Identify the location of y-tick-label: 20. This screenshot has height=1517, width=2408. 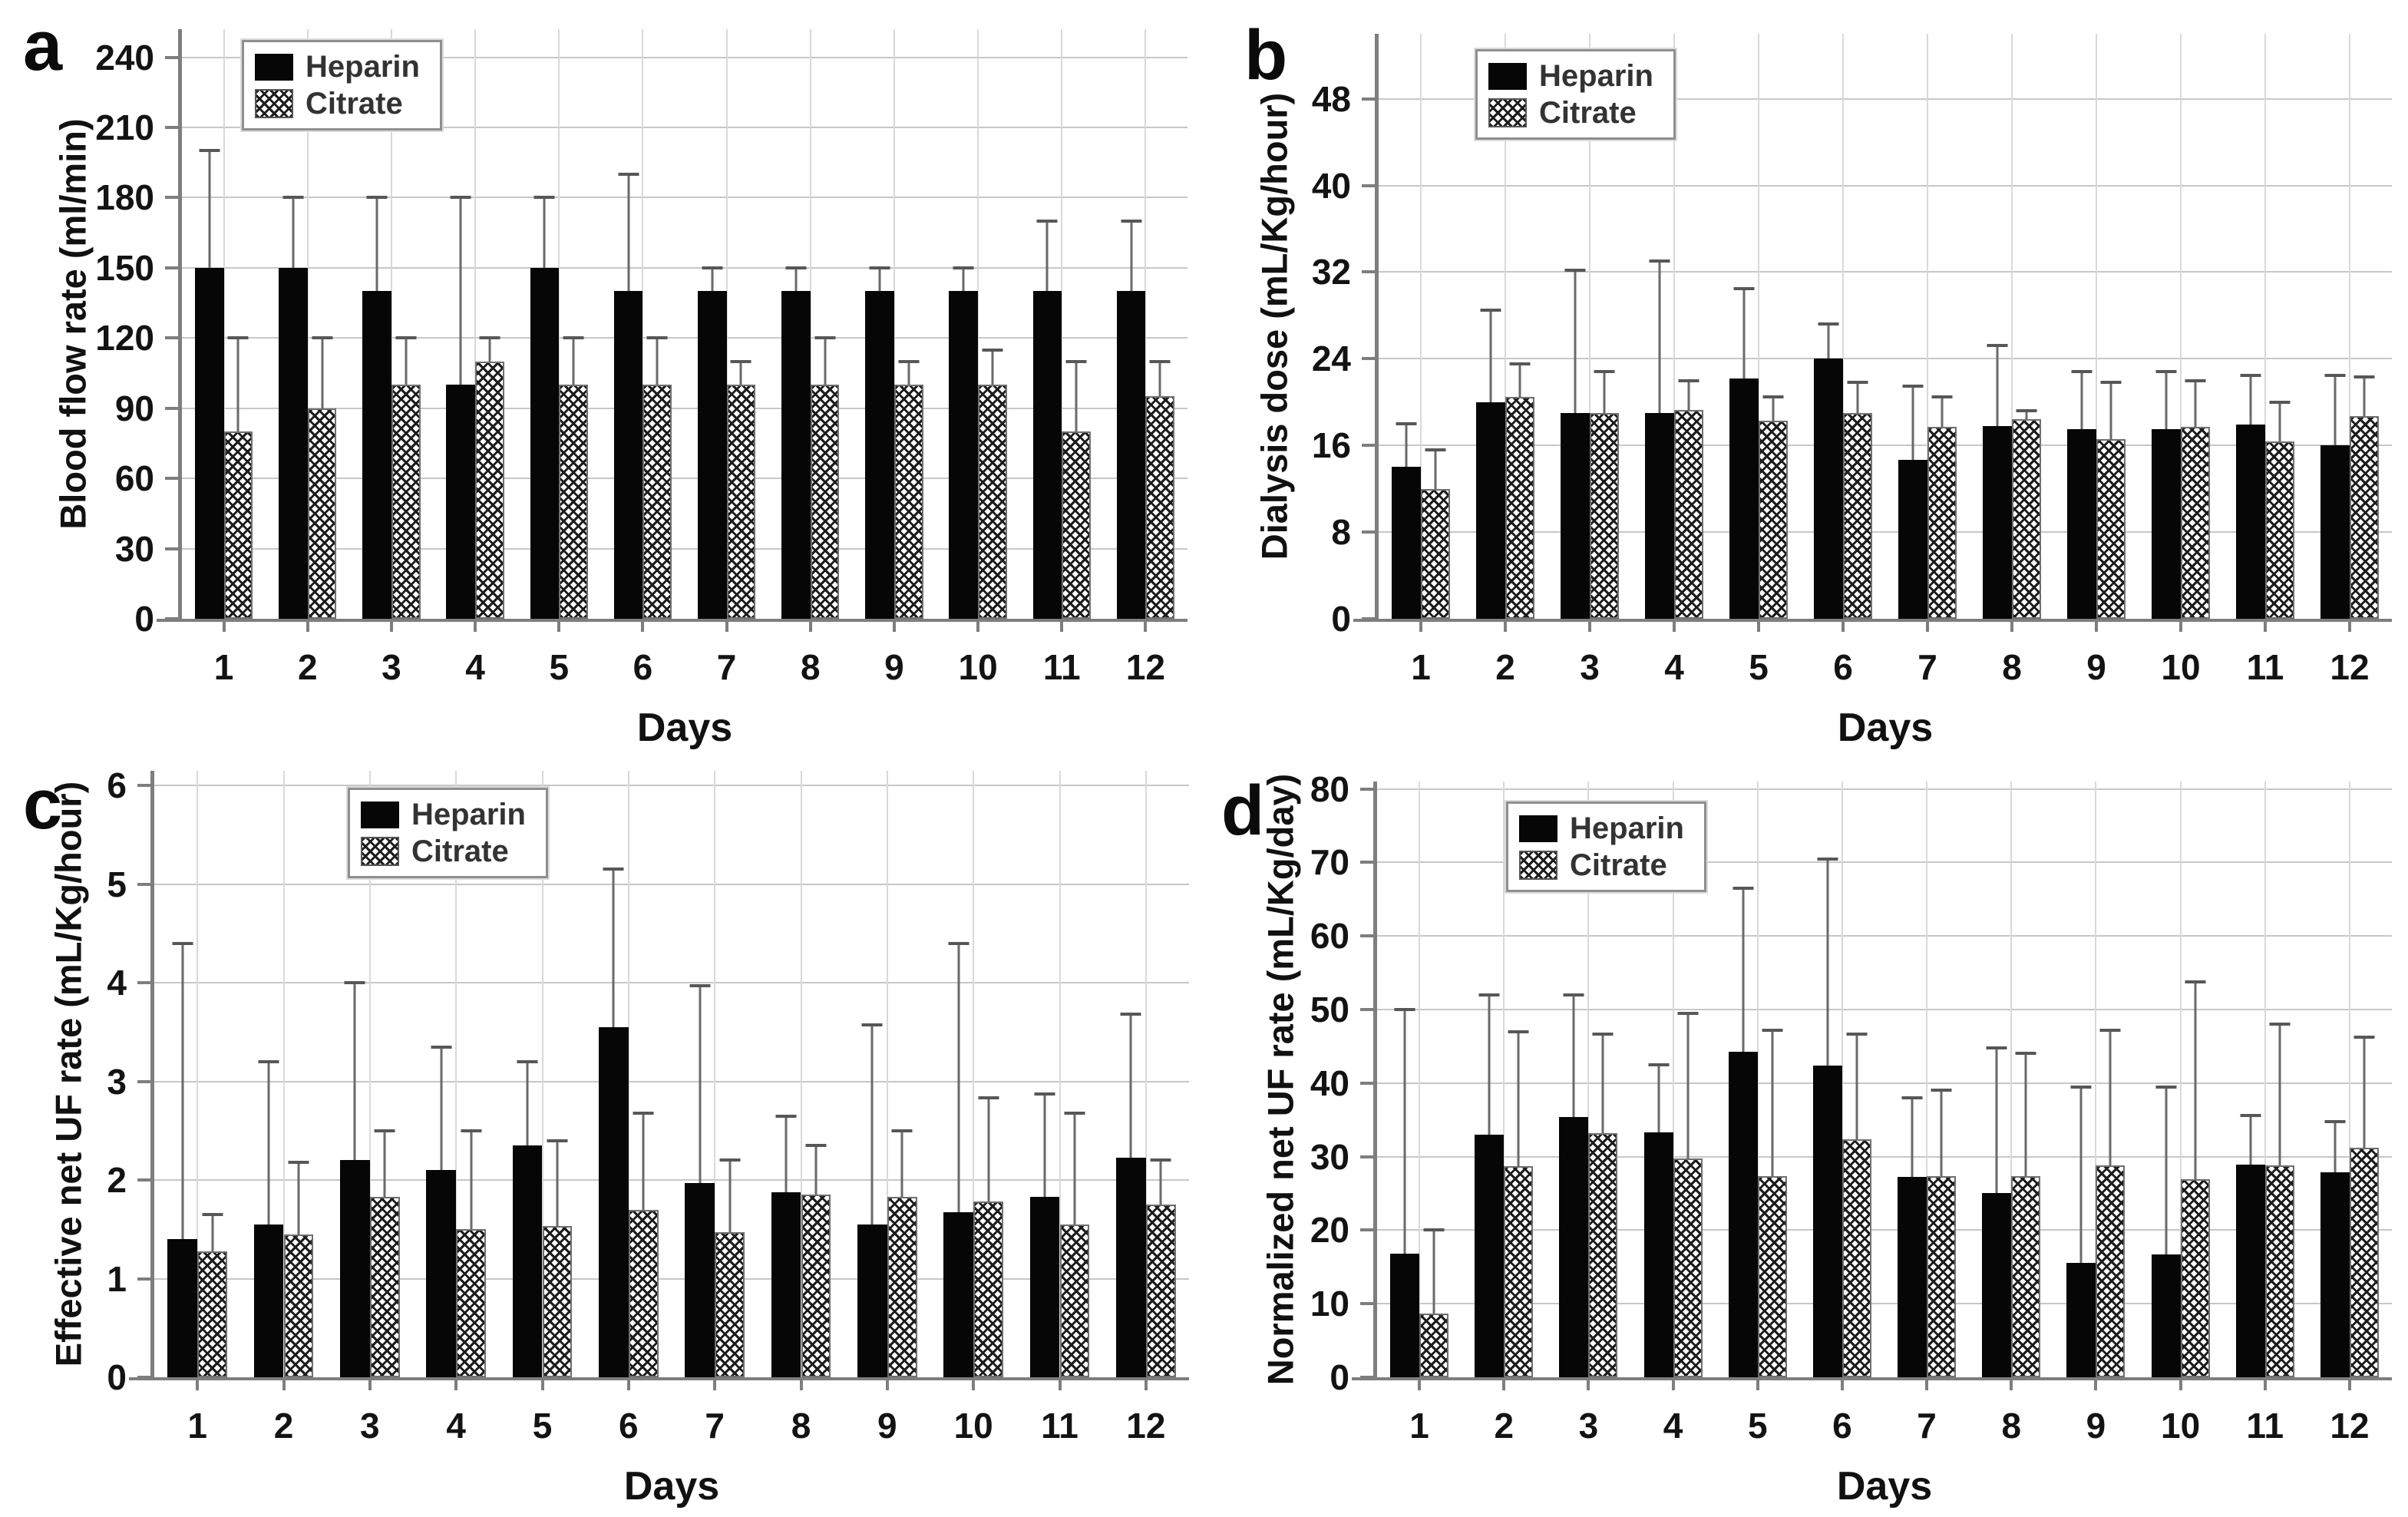
(1329, 1230).